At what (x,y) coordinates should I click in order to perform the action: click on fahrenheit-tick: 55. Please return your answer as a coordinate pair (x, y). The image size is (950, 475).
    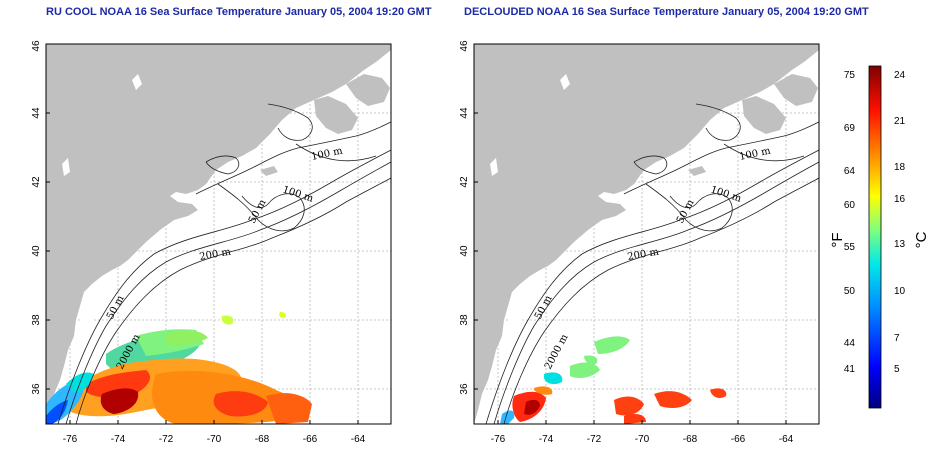
    Looking at the image, I should click on (850, 247).